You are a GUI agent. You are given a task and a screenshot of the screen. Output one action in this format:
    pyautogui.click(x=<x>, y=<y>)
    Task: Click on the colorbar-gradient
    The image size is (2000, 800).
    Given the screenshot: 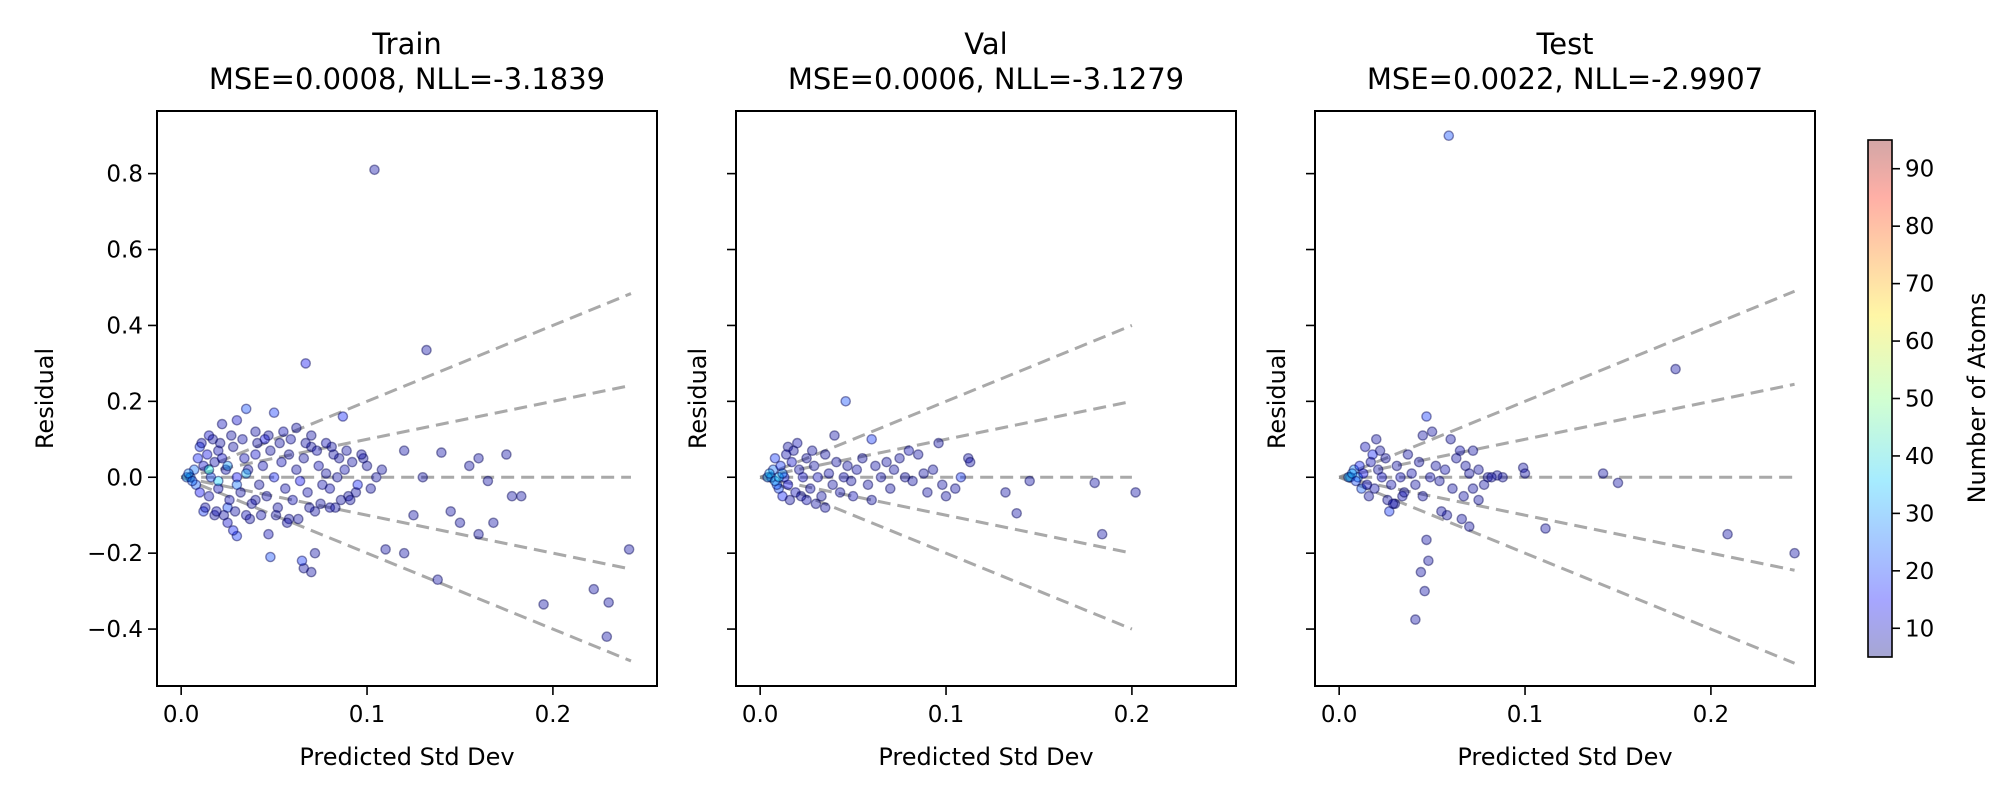 What is the action you would take?
    pyautogui.click(x=1880, y=398)
    